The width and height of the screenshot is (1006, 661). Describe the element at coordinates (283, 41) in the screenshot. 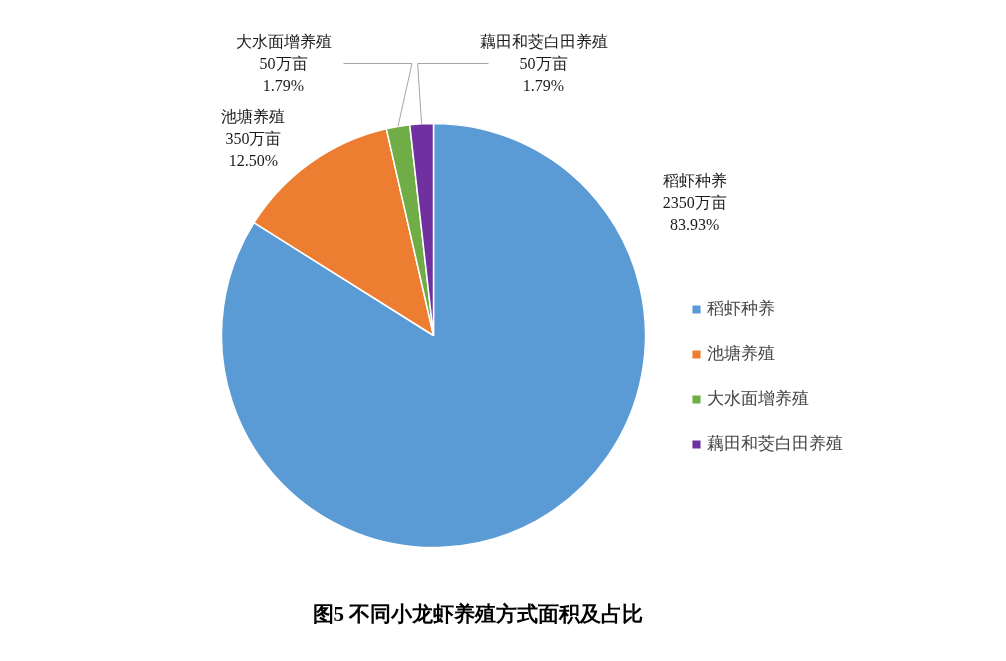

I see `slice-label: 大水面增养殖` at that location.